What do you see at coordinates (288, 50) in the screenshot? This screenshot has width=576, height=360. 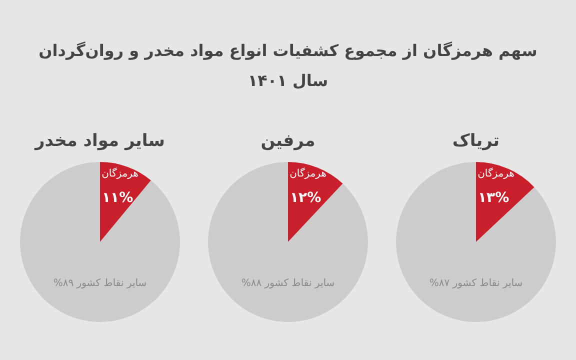 I see `text: سهم هرمزگان از مجموع کشفیات انواع مواد مخدر و روان‌گردان` at bounding box center [288, 50].